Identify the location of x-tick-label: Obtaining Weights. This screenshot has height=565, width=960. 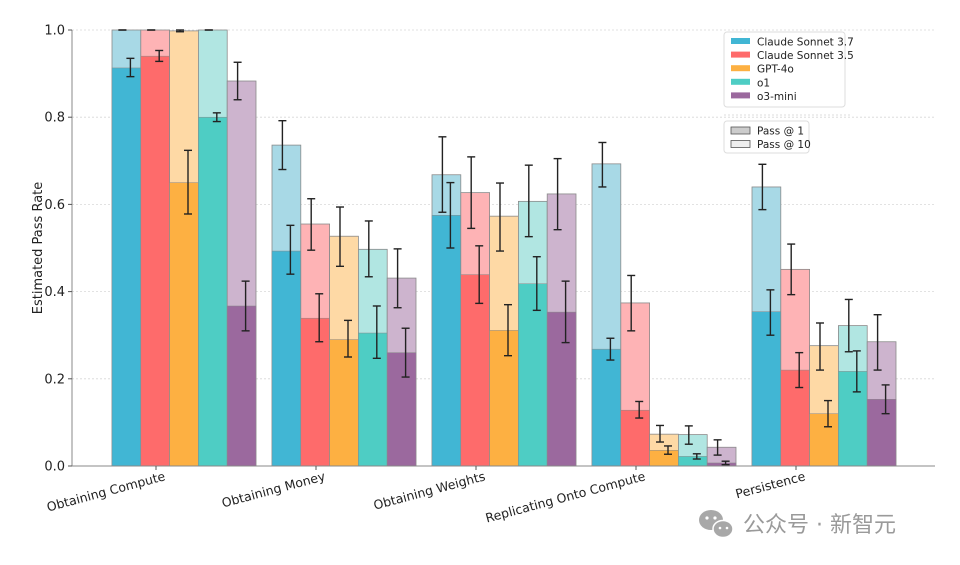
(429, 490).